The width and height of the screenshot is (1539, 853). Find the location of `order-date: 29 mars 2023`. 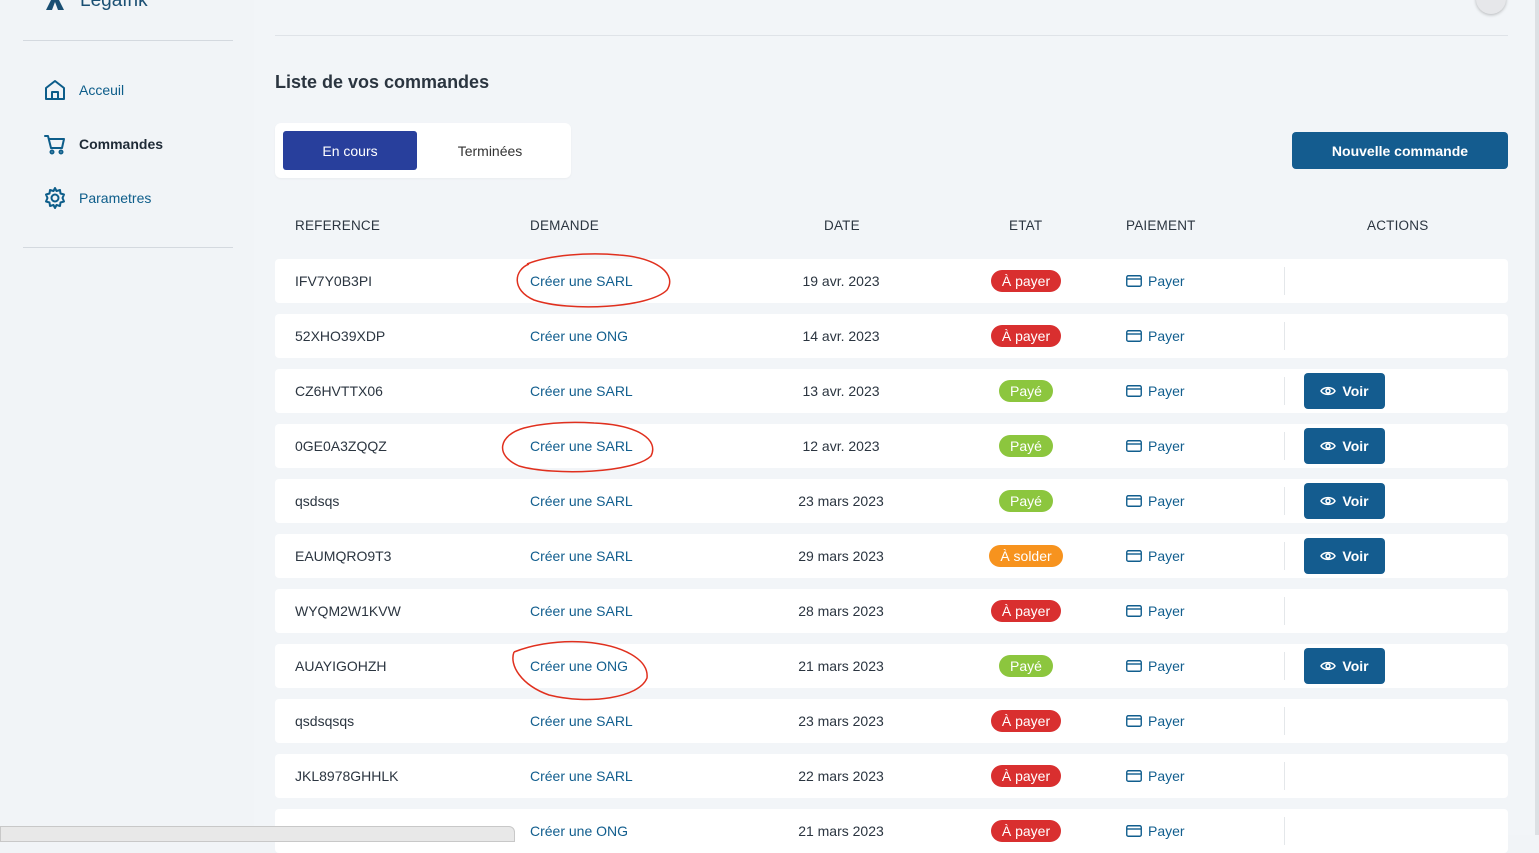

order-date: 29 mars 2023 is located at coordinates (841, 556).